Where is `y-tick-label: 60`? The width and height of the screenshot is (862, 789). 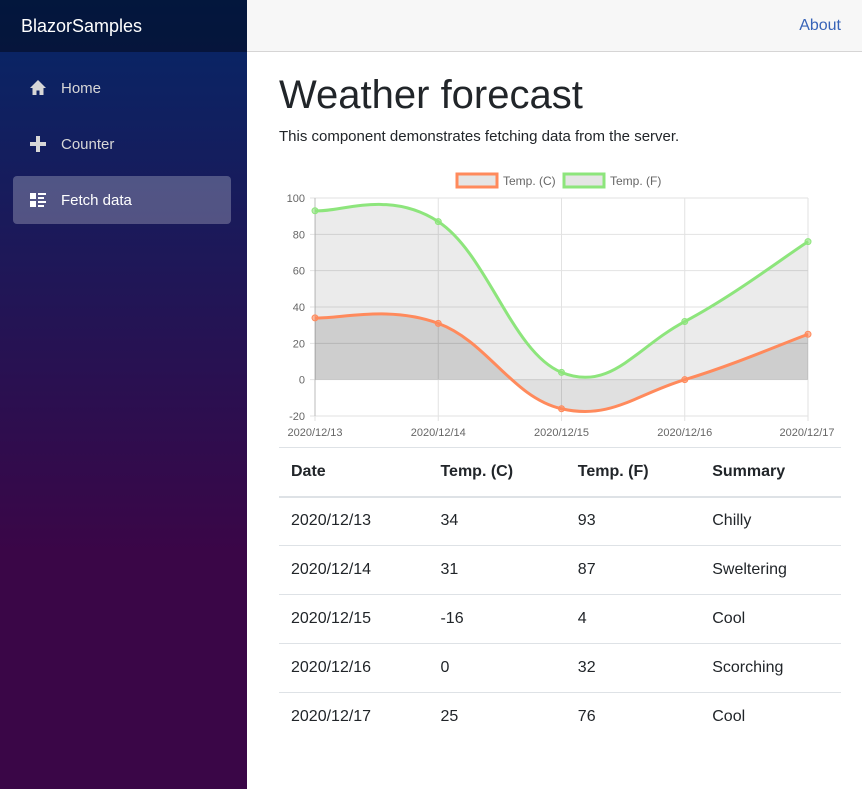 y-tick-label: 60 is located at coordinates (299, 272).